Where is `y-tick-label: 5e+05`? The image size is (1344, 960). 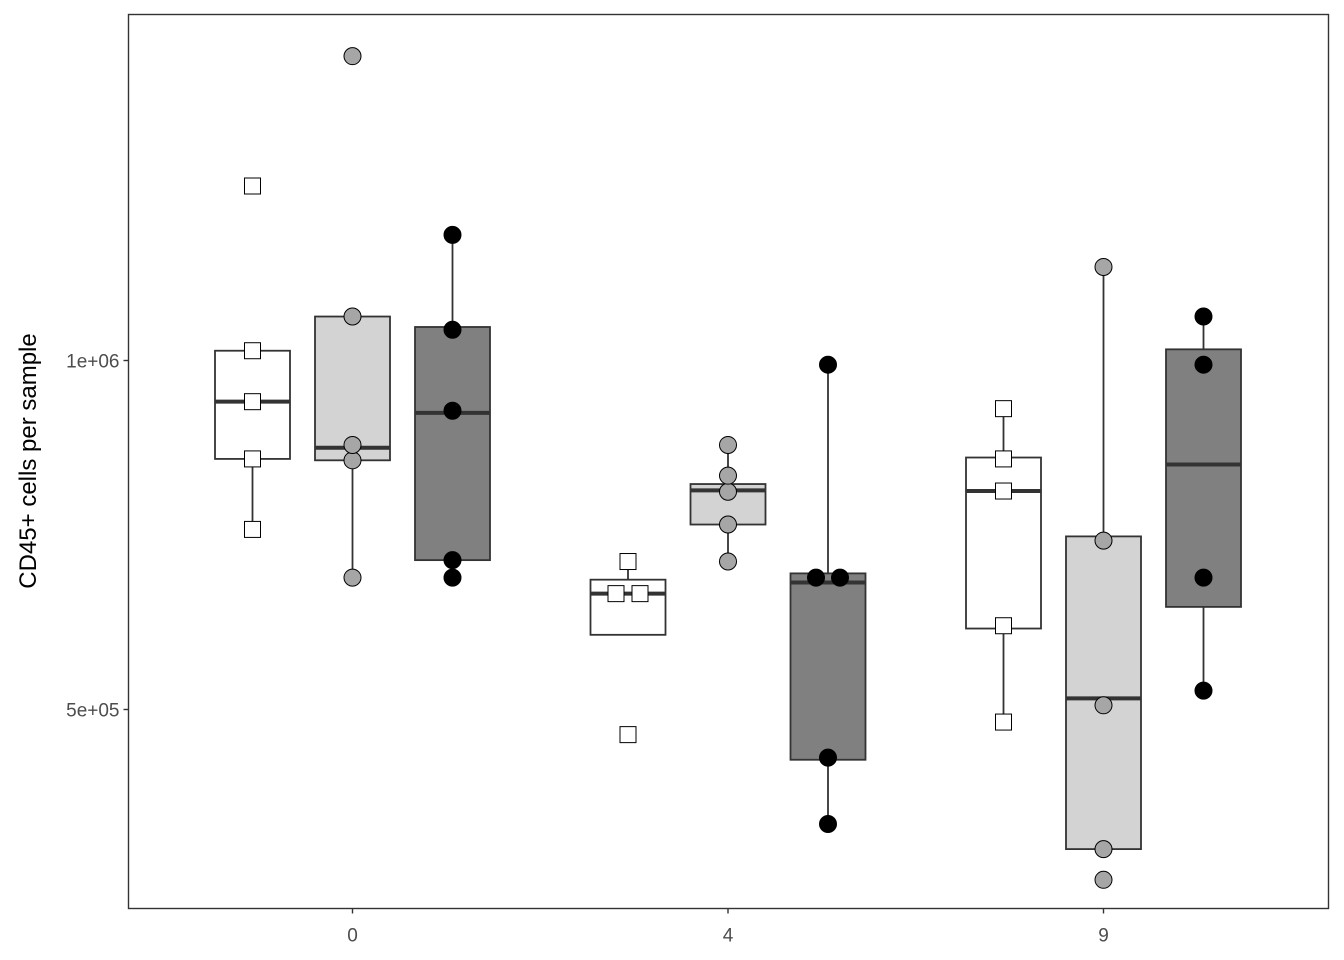 y-tick-label: 5e+05 is located at coordinates (92, 711).